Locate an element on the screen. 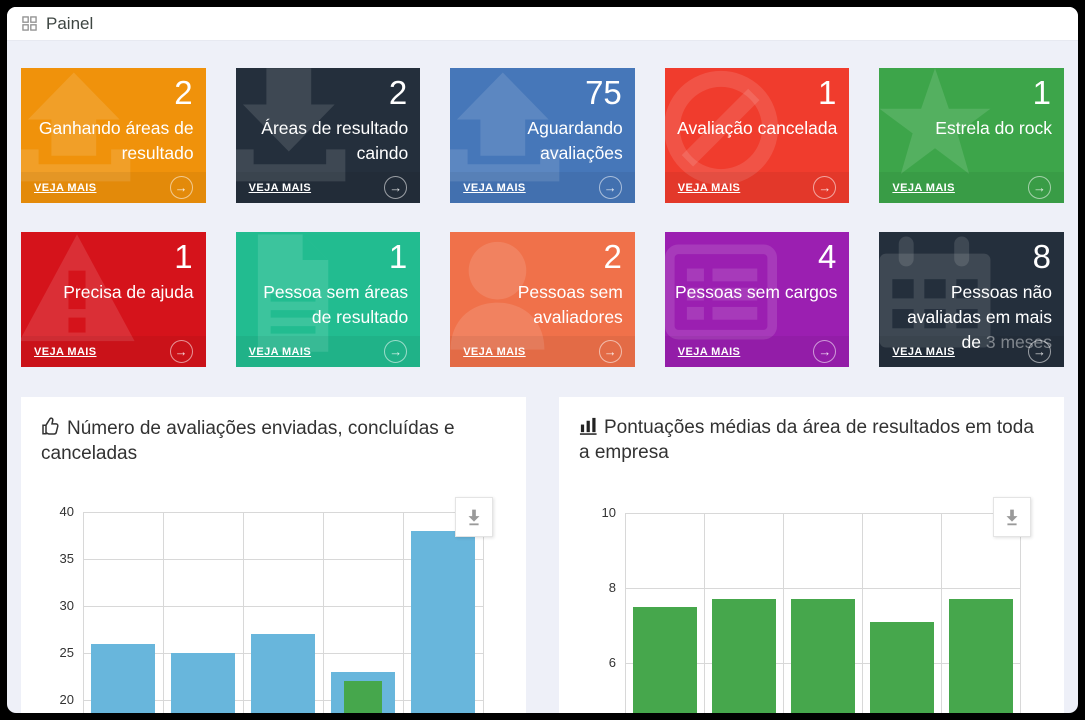 This screenshot has width=1085, height=720. warning-triangle-icon is located at coordinates (78, 288).